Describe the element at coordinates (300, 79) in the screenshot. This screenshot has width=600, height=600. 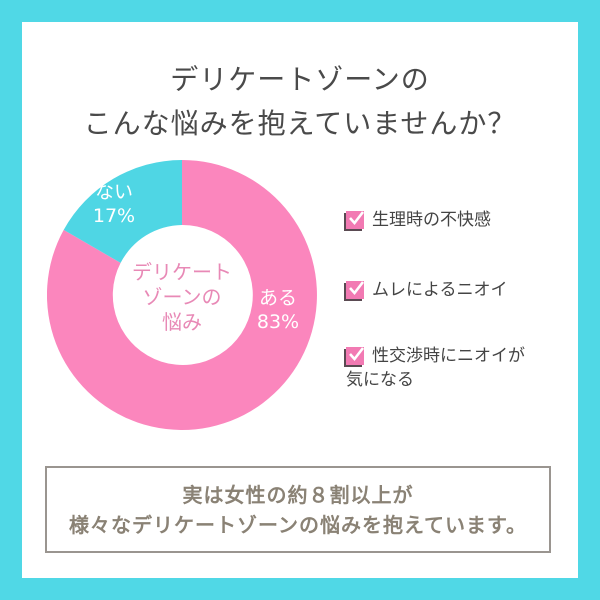
I see `title-line-1: デリケートゾーンの` at that location.